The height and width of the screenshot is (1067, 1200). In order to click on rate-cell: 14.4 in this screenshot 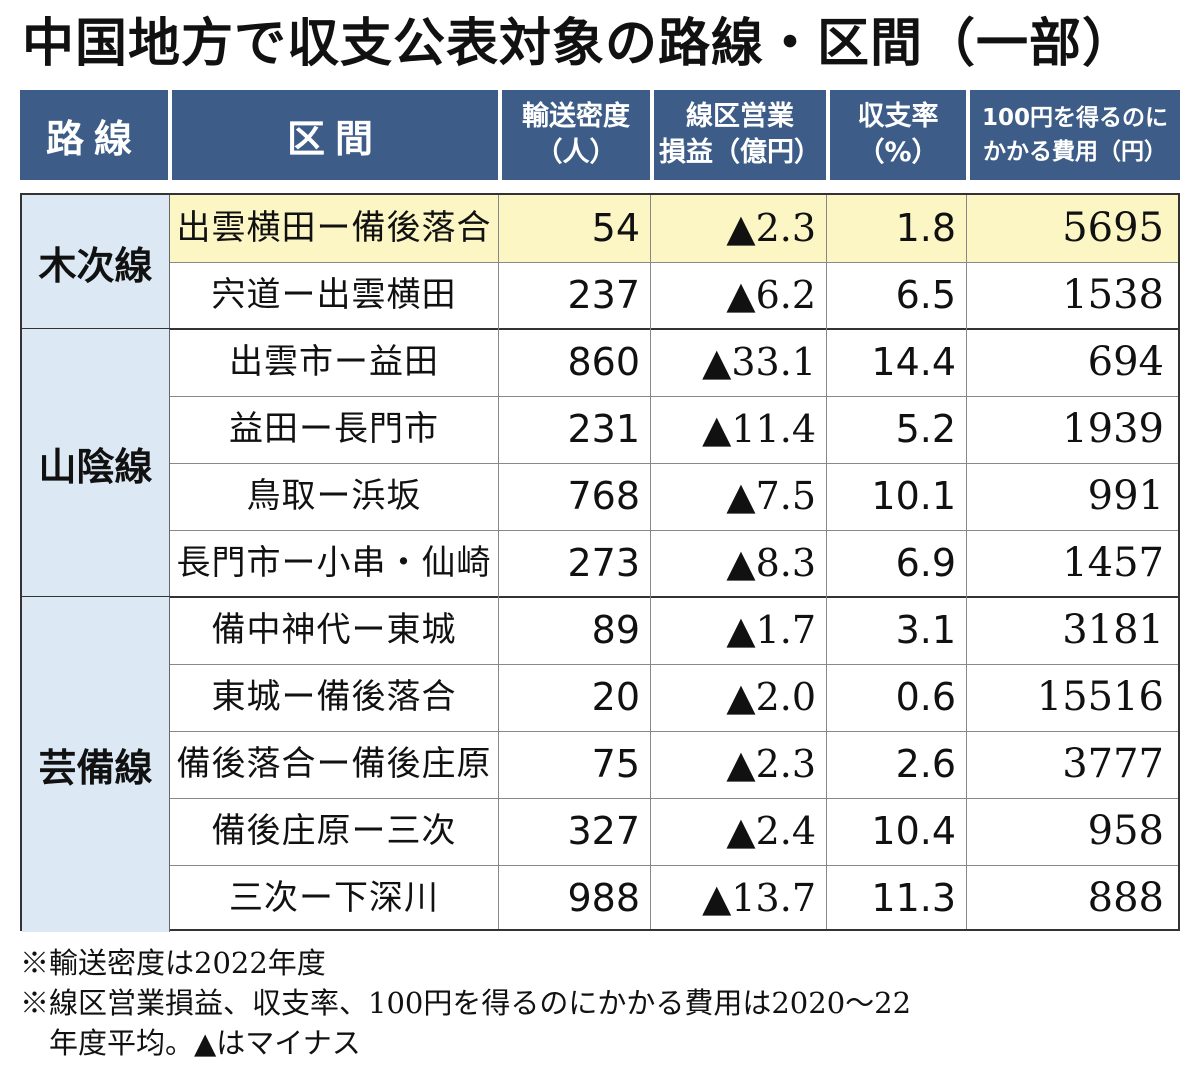, I will do `click(913, 362)`.